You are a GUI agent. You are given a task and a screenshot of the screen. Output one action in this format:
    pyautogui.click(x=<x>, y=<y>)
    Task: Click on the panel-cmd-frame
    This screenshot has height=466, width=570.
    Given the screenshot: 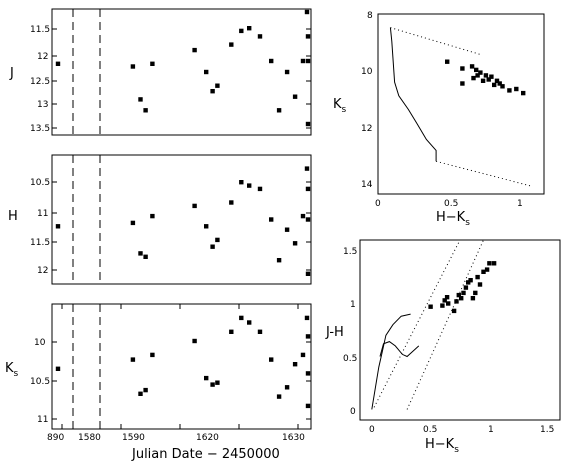 What is the action you would take?
    pyautogui.click(x=461, y=104)
    